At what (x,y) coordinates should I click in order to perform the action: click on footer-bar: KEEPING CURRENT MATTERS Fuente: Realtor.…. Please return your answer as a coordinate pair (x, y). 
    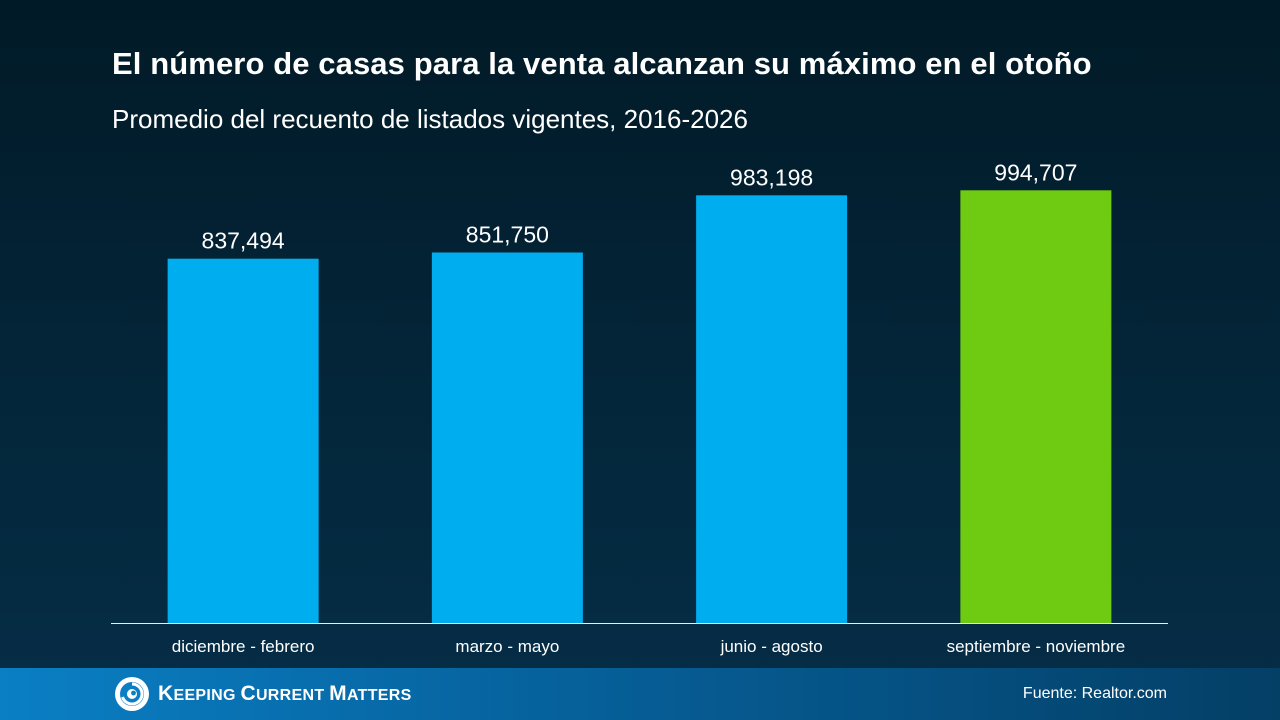
    Looking at the image, I should click on (640, 694).